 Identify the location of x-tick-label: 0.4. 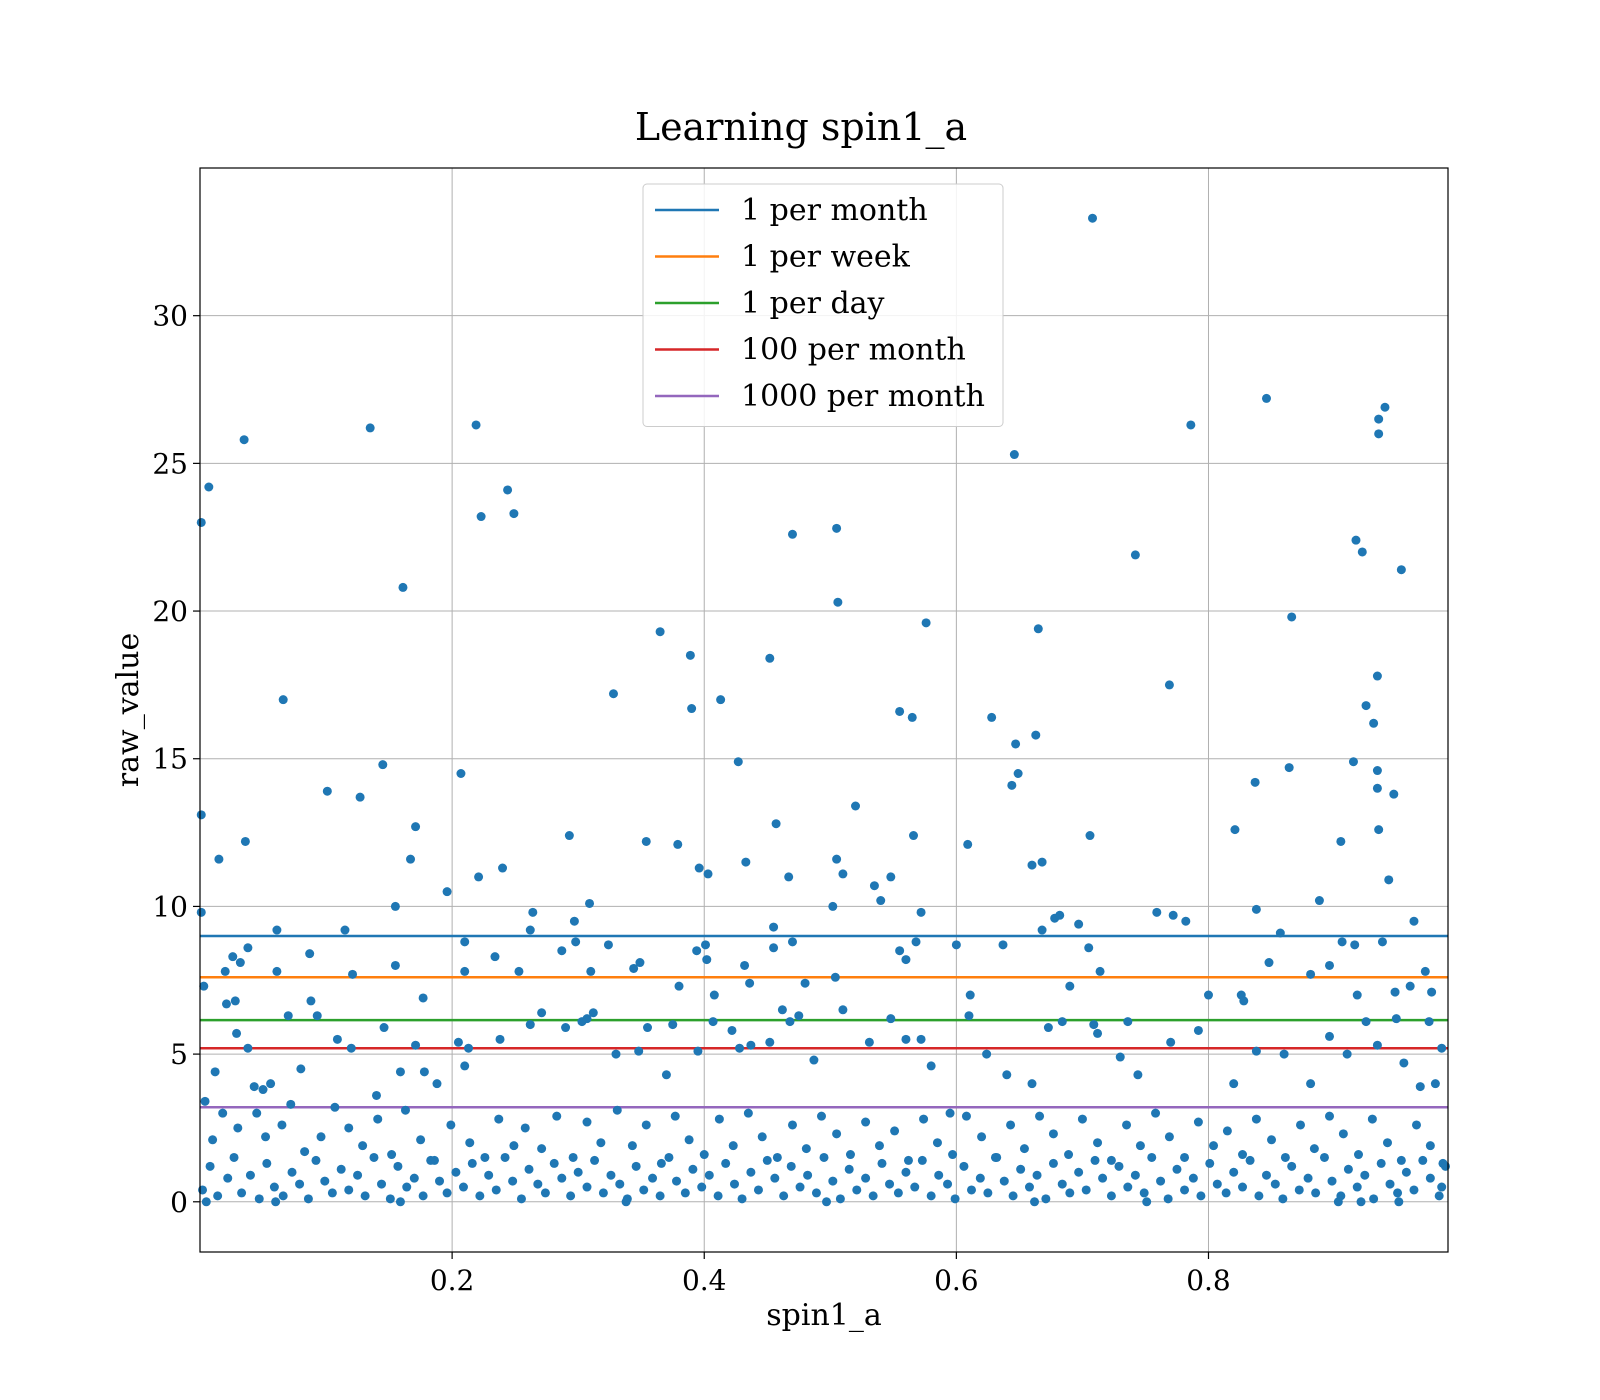
(704, 1280).